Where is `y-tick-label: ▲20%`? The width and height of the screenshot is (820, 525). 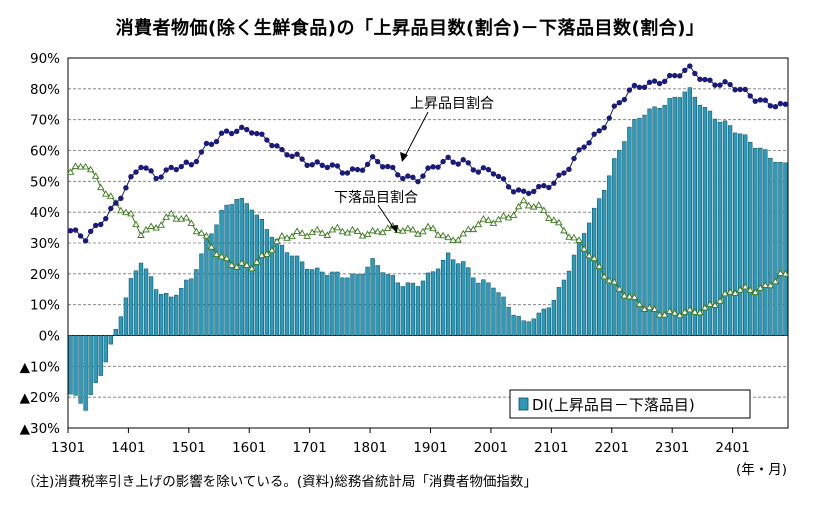
y-tick-label: ▲20% is located at coordinates (40, 398).